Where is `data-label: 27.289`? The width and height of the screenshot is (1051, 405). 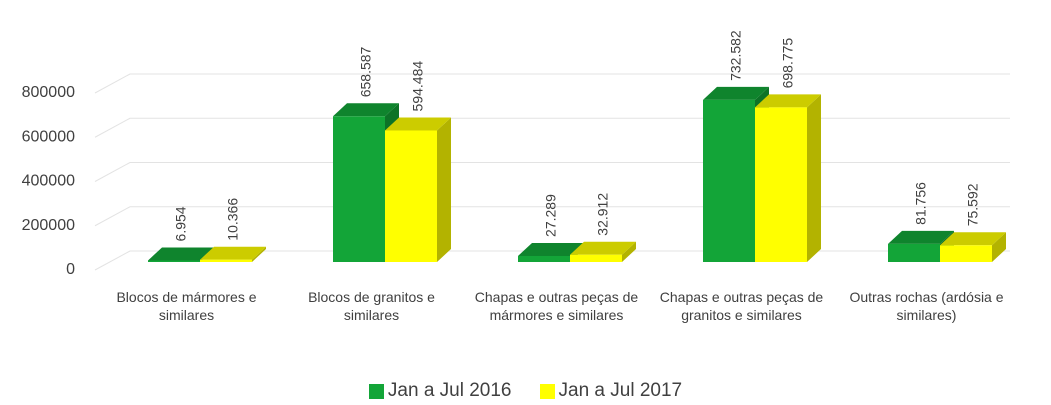 data-label: 27.289 is located at coordinates (551, 215).